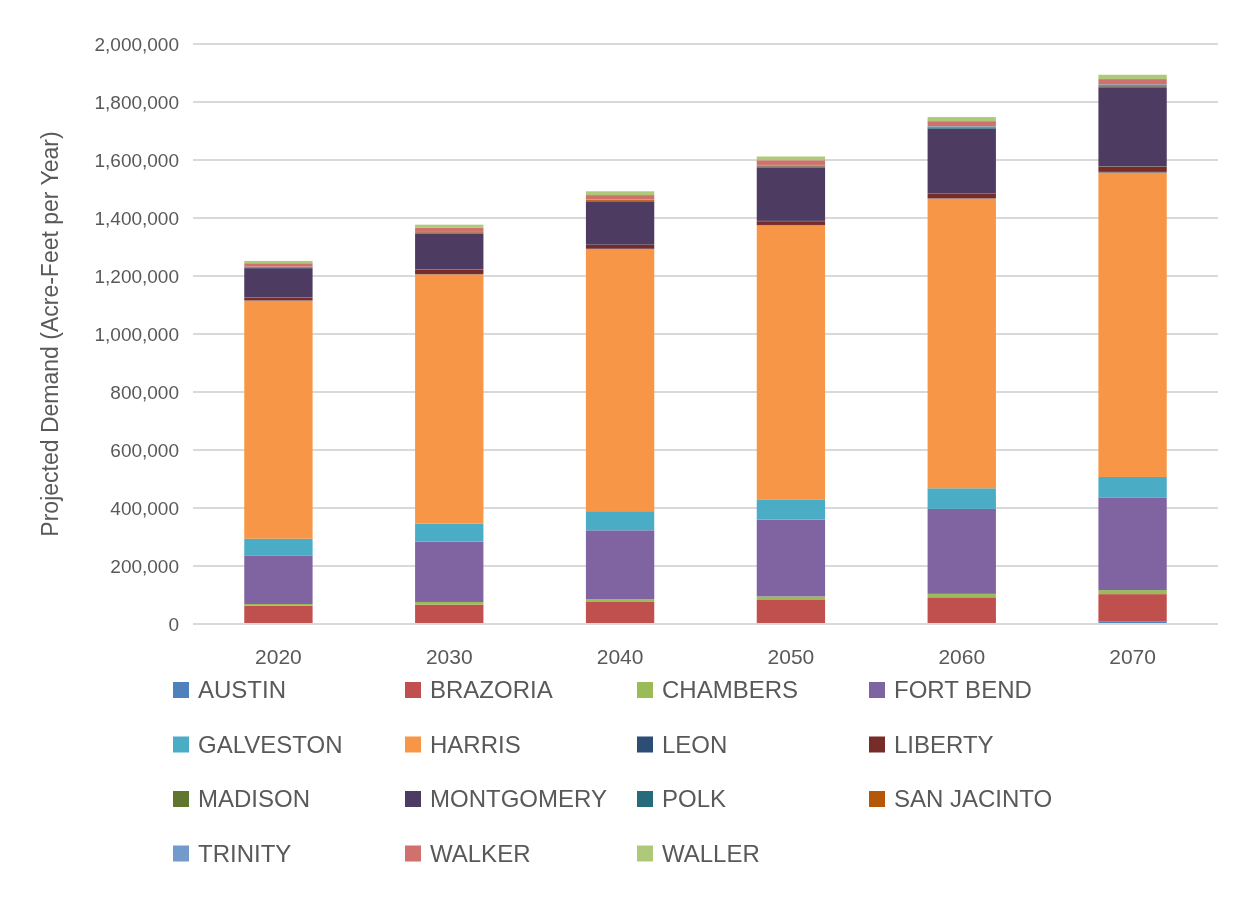 This screenshot has height=907, width=1256. Describe the element at coordinates (449, 656) in the screenshot. I see `x-tick-label: 2030` at that location.